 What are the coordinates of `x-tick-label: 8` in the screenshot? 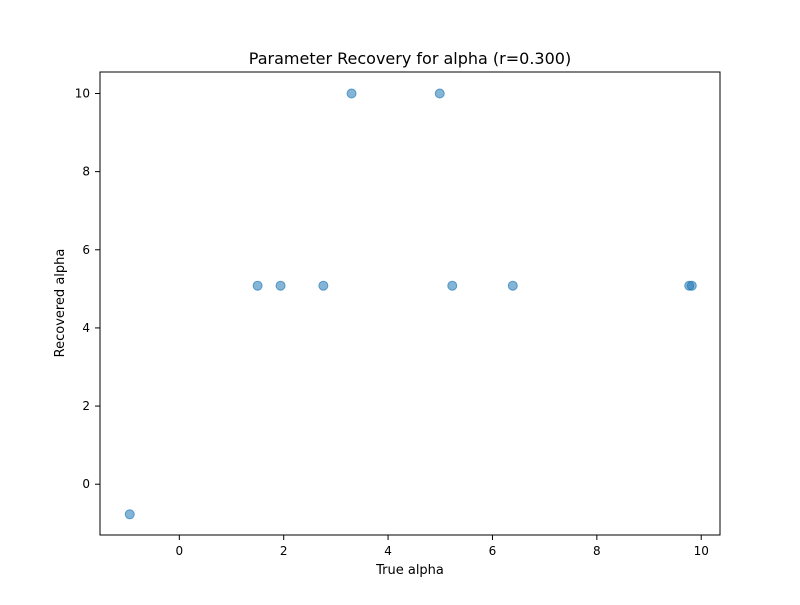 It's located at (597, 551).